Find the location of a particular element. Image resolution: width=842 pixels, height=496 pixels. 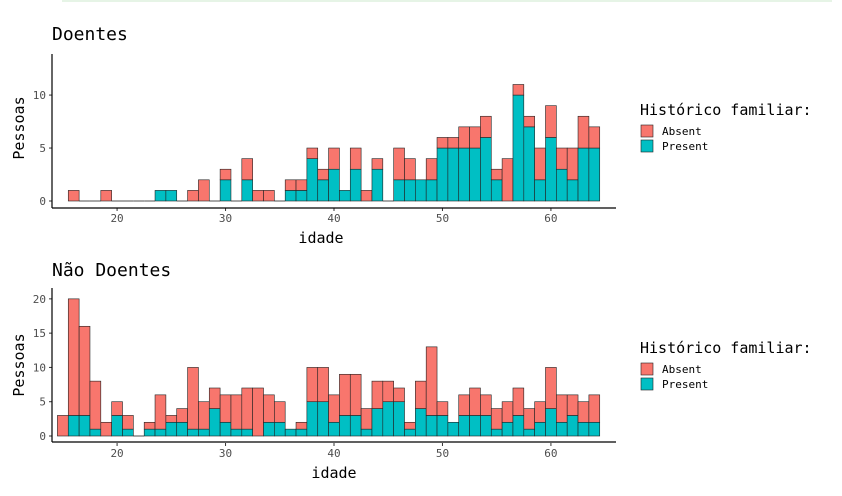

legend-label-present: Present is located at coordinates (685, 384).